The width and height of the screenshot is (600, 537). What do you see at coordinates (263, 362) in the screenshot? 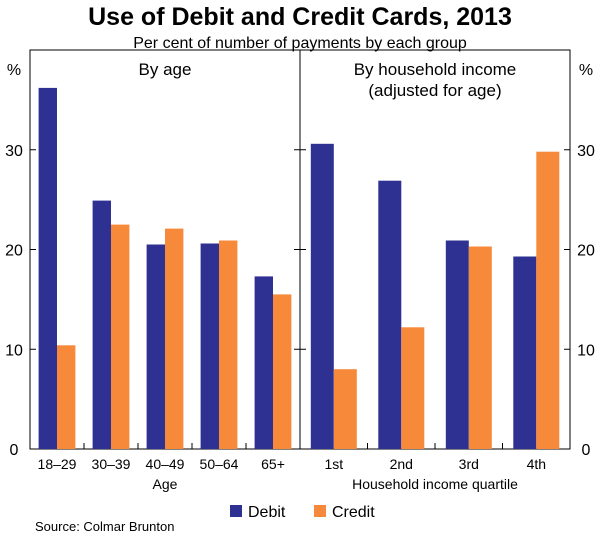
I see `bar-debit-65+` at bounding box center [263, 362].